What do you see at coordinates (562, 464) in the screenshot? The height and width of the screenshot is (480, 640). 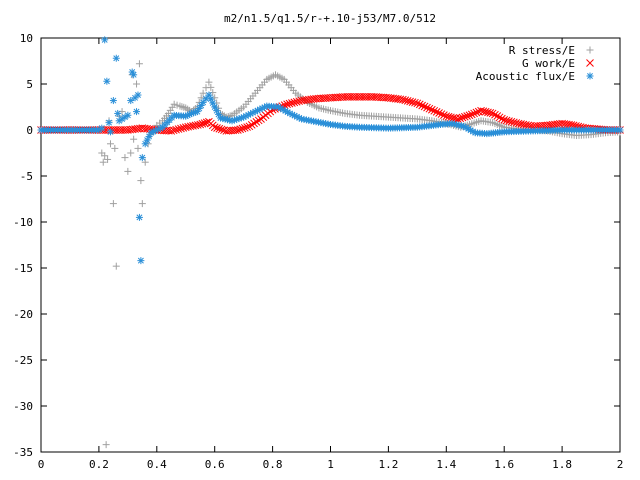 I see `x-tick-label: 1.8` at bounding box center [562, 464].